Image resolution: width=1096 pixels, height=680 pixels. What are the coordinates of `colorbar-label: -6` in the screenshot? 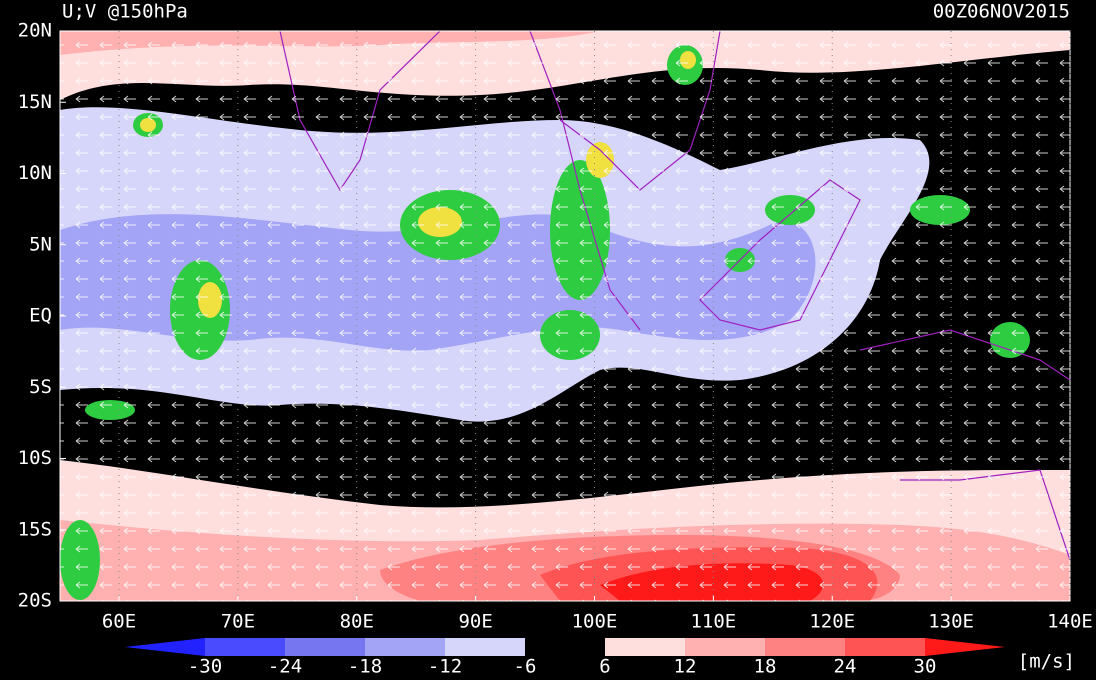 It's located at (525, 667).